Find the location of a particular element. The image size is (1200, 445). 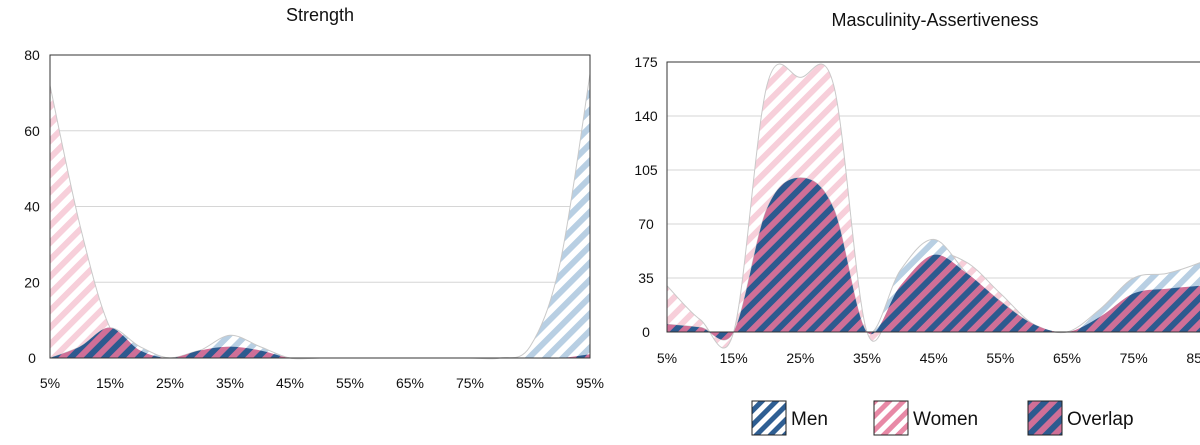

legend-swatch-women is located at coordinates (891, 418).